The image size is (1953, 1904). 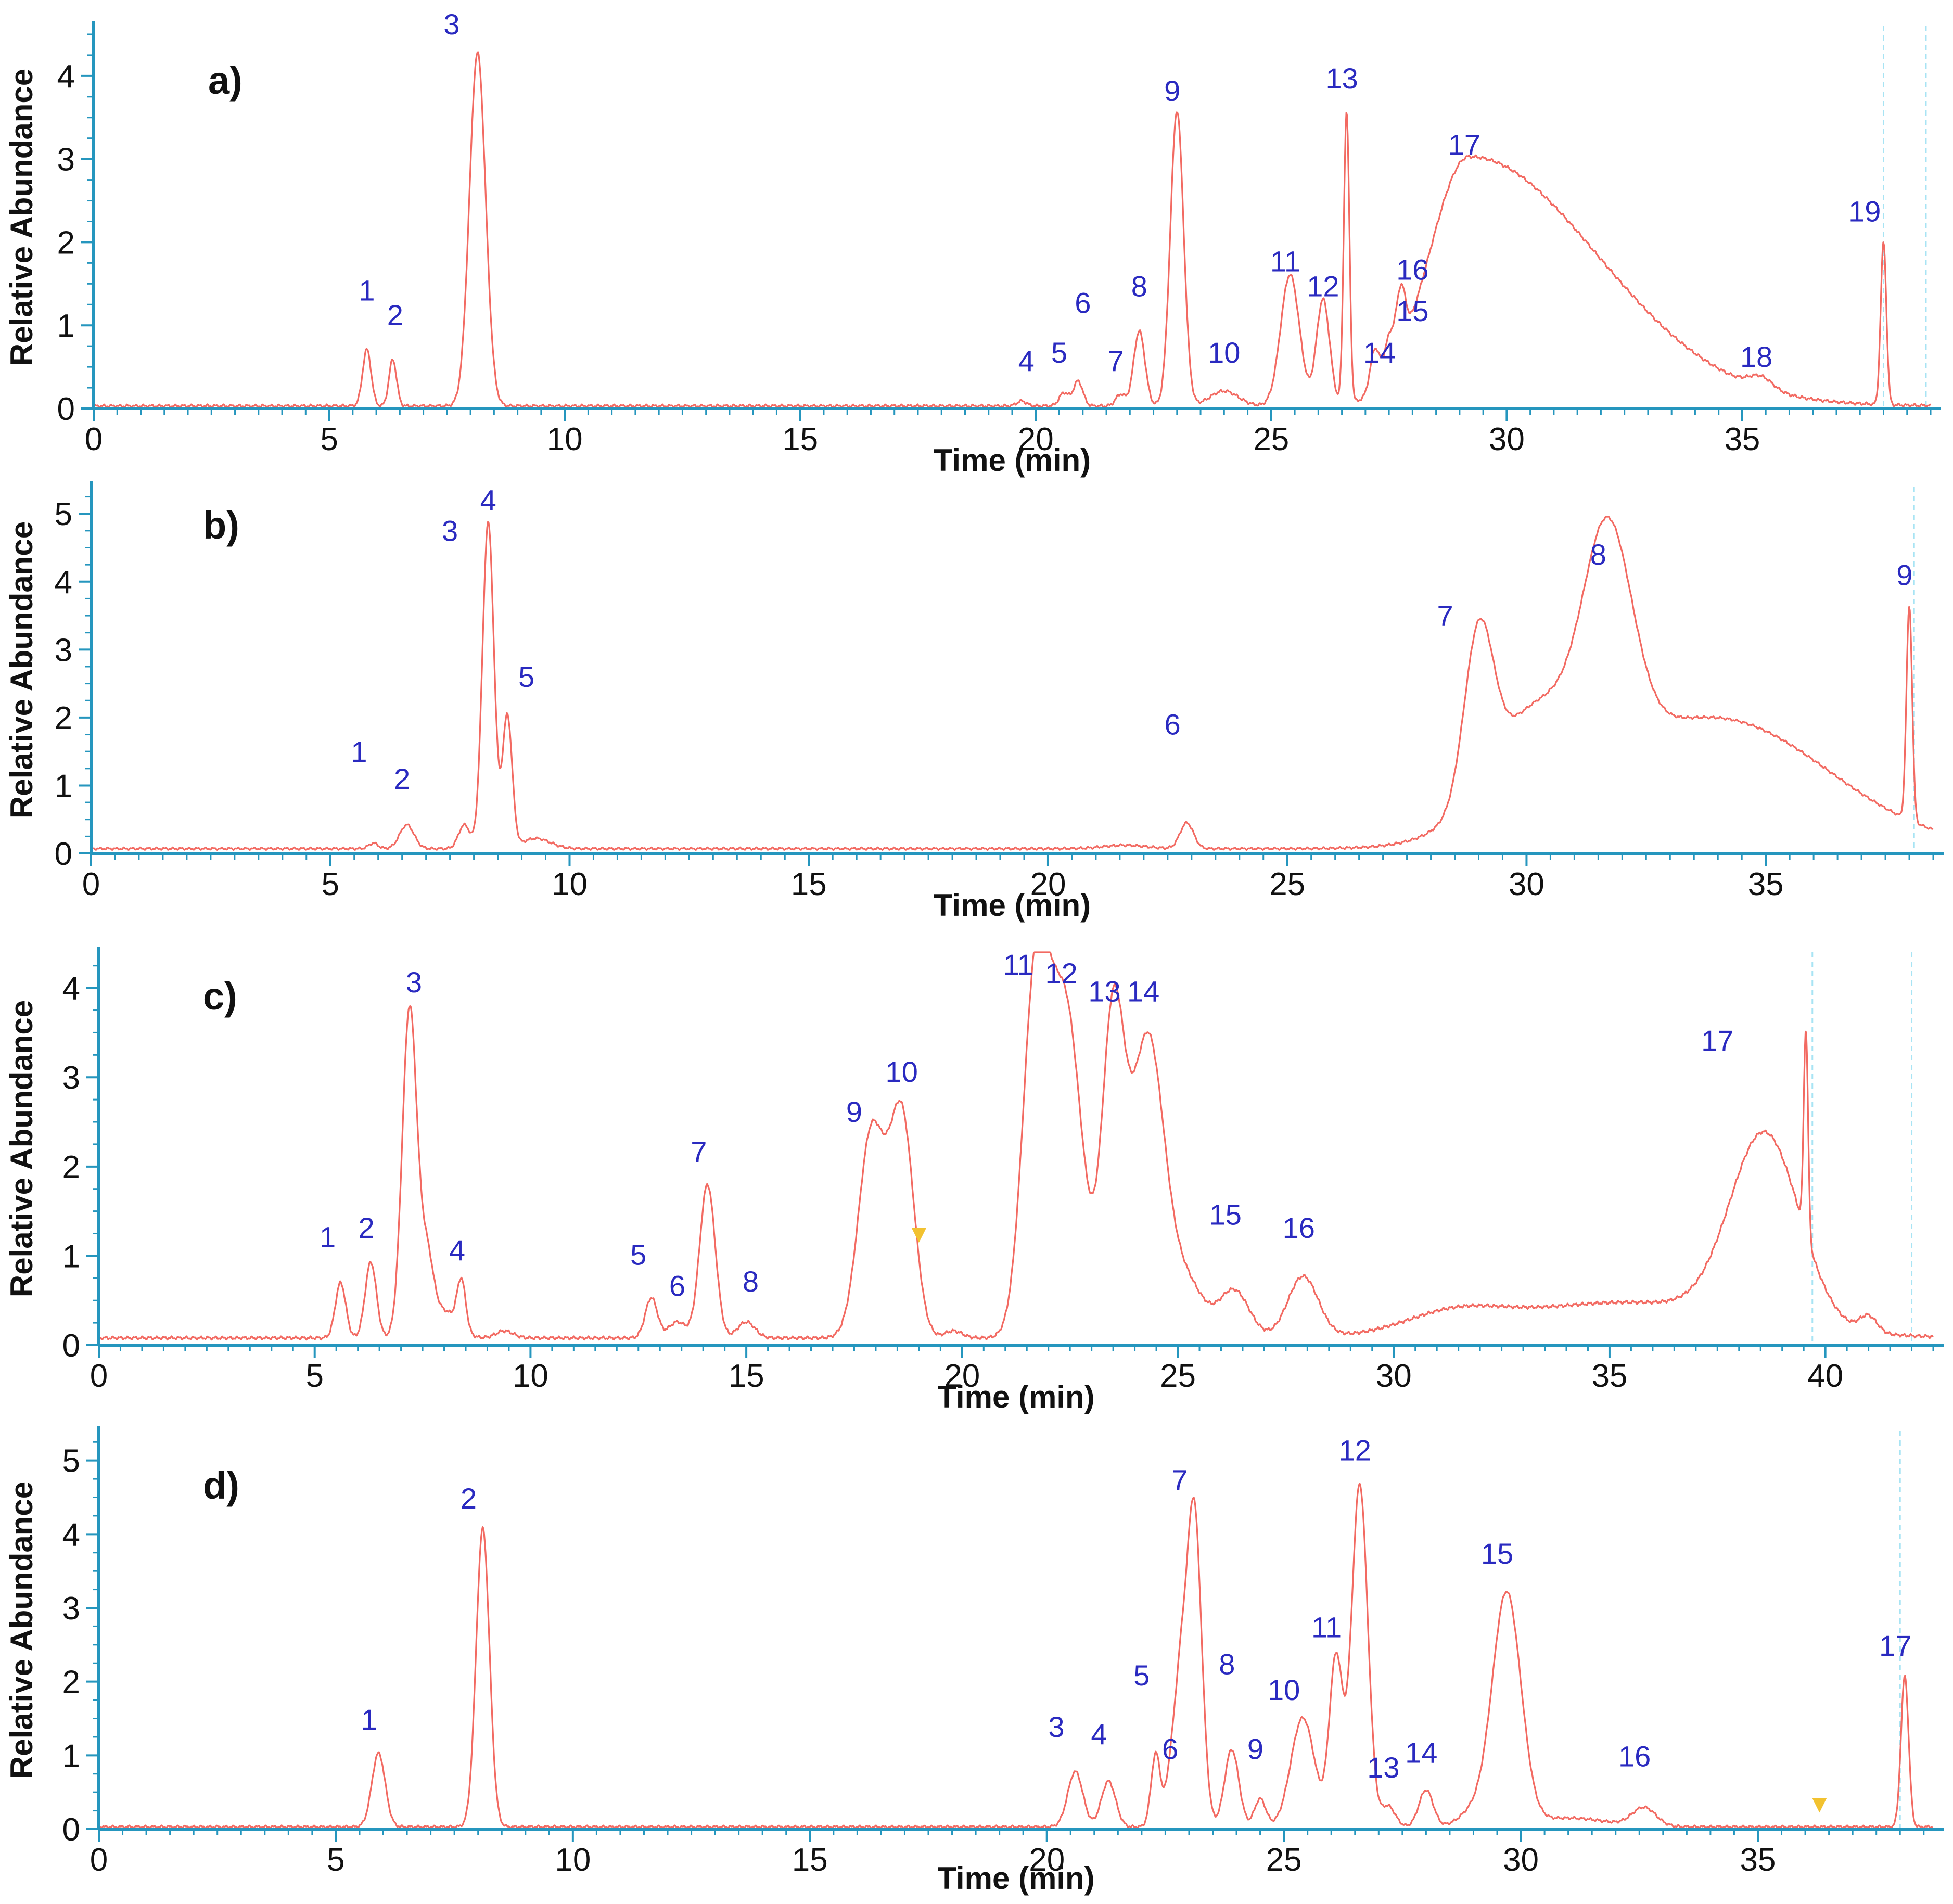 What do you see at coordinates (1104, 991) in the screenshot?
I see `peak-label-13: 13` at bounding box center [1104, 991].